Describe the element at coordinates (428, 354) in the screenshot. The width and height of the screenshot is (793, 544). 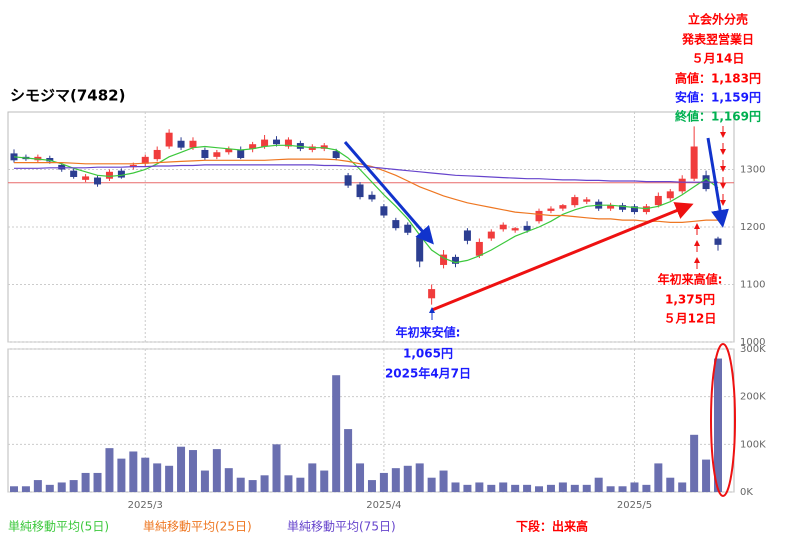
I see `annotation: 1,065円` at that location.